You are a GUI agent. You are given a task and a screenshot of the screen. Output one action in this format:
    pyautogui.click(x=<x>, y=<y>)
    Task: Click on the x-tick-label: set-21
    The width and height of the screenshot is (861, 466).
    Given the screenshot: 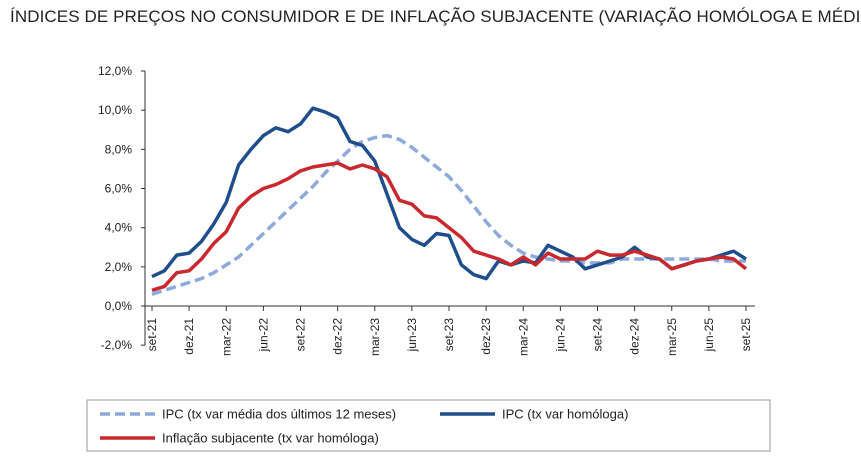 What is the action you would take?
    pyautogui.click(x=152, y=335)
    